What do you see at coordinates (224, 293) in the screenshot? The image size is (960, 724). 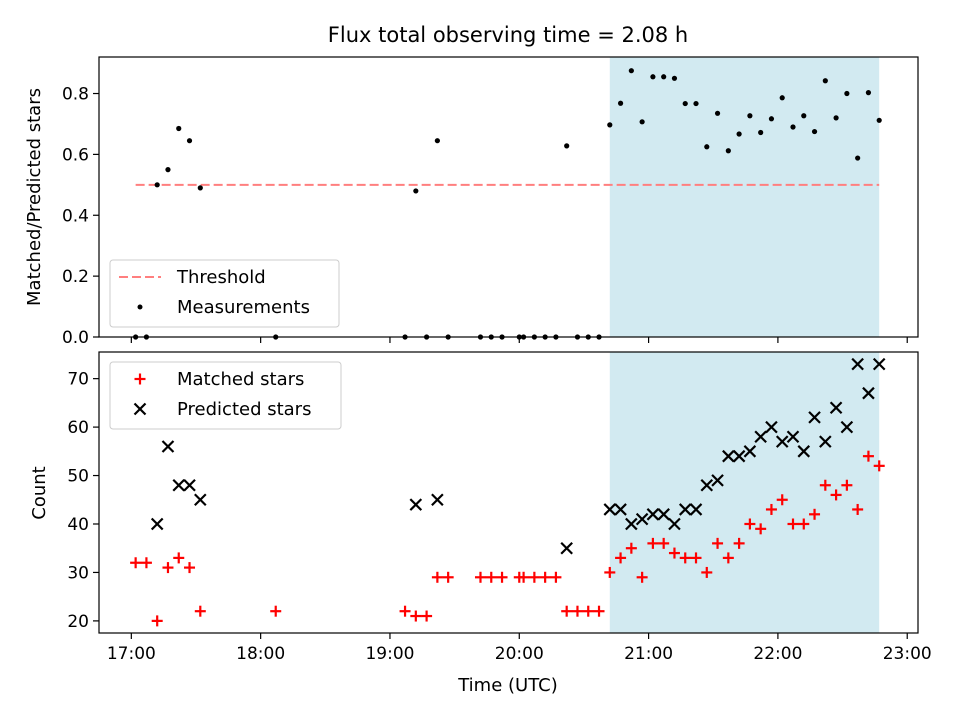 I see `ratio-legend: Threshold Measurements` at bounding box center [224, 293].